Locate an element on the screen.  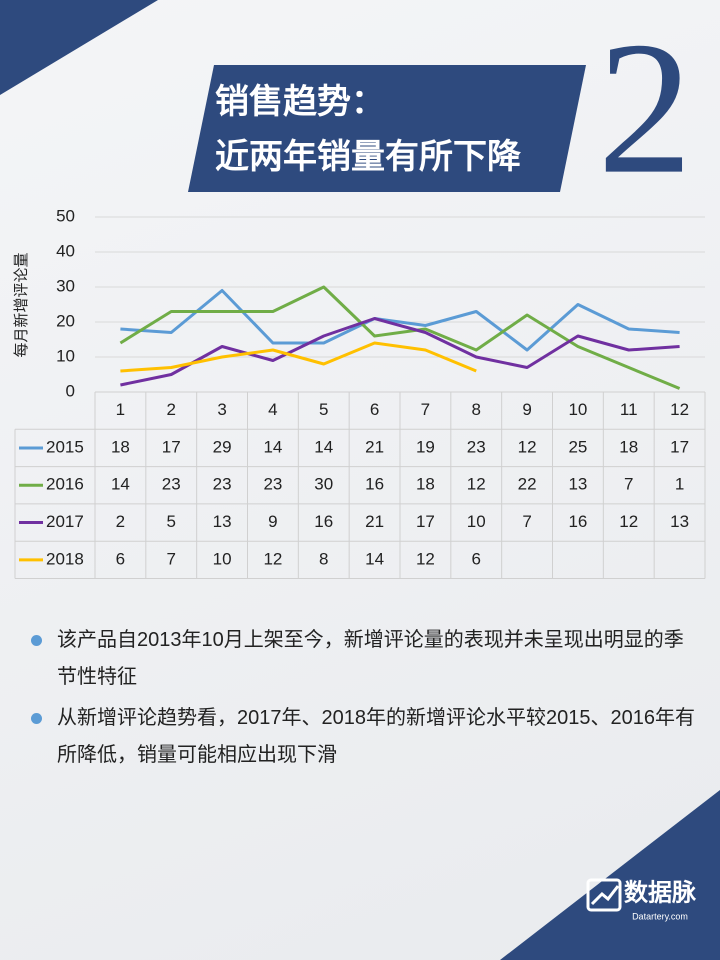
x-tick-label: 8 is located at coordinates (476, 409).